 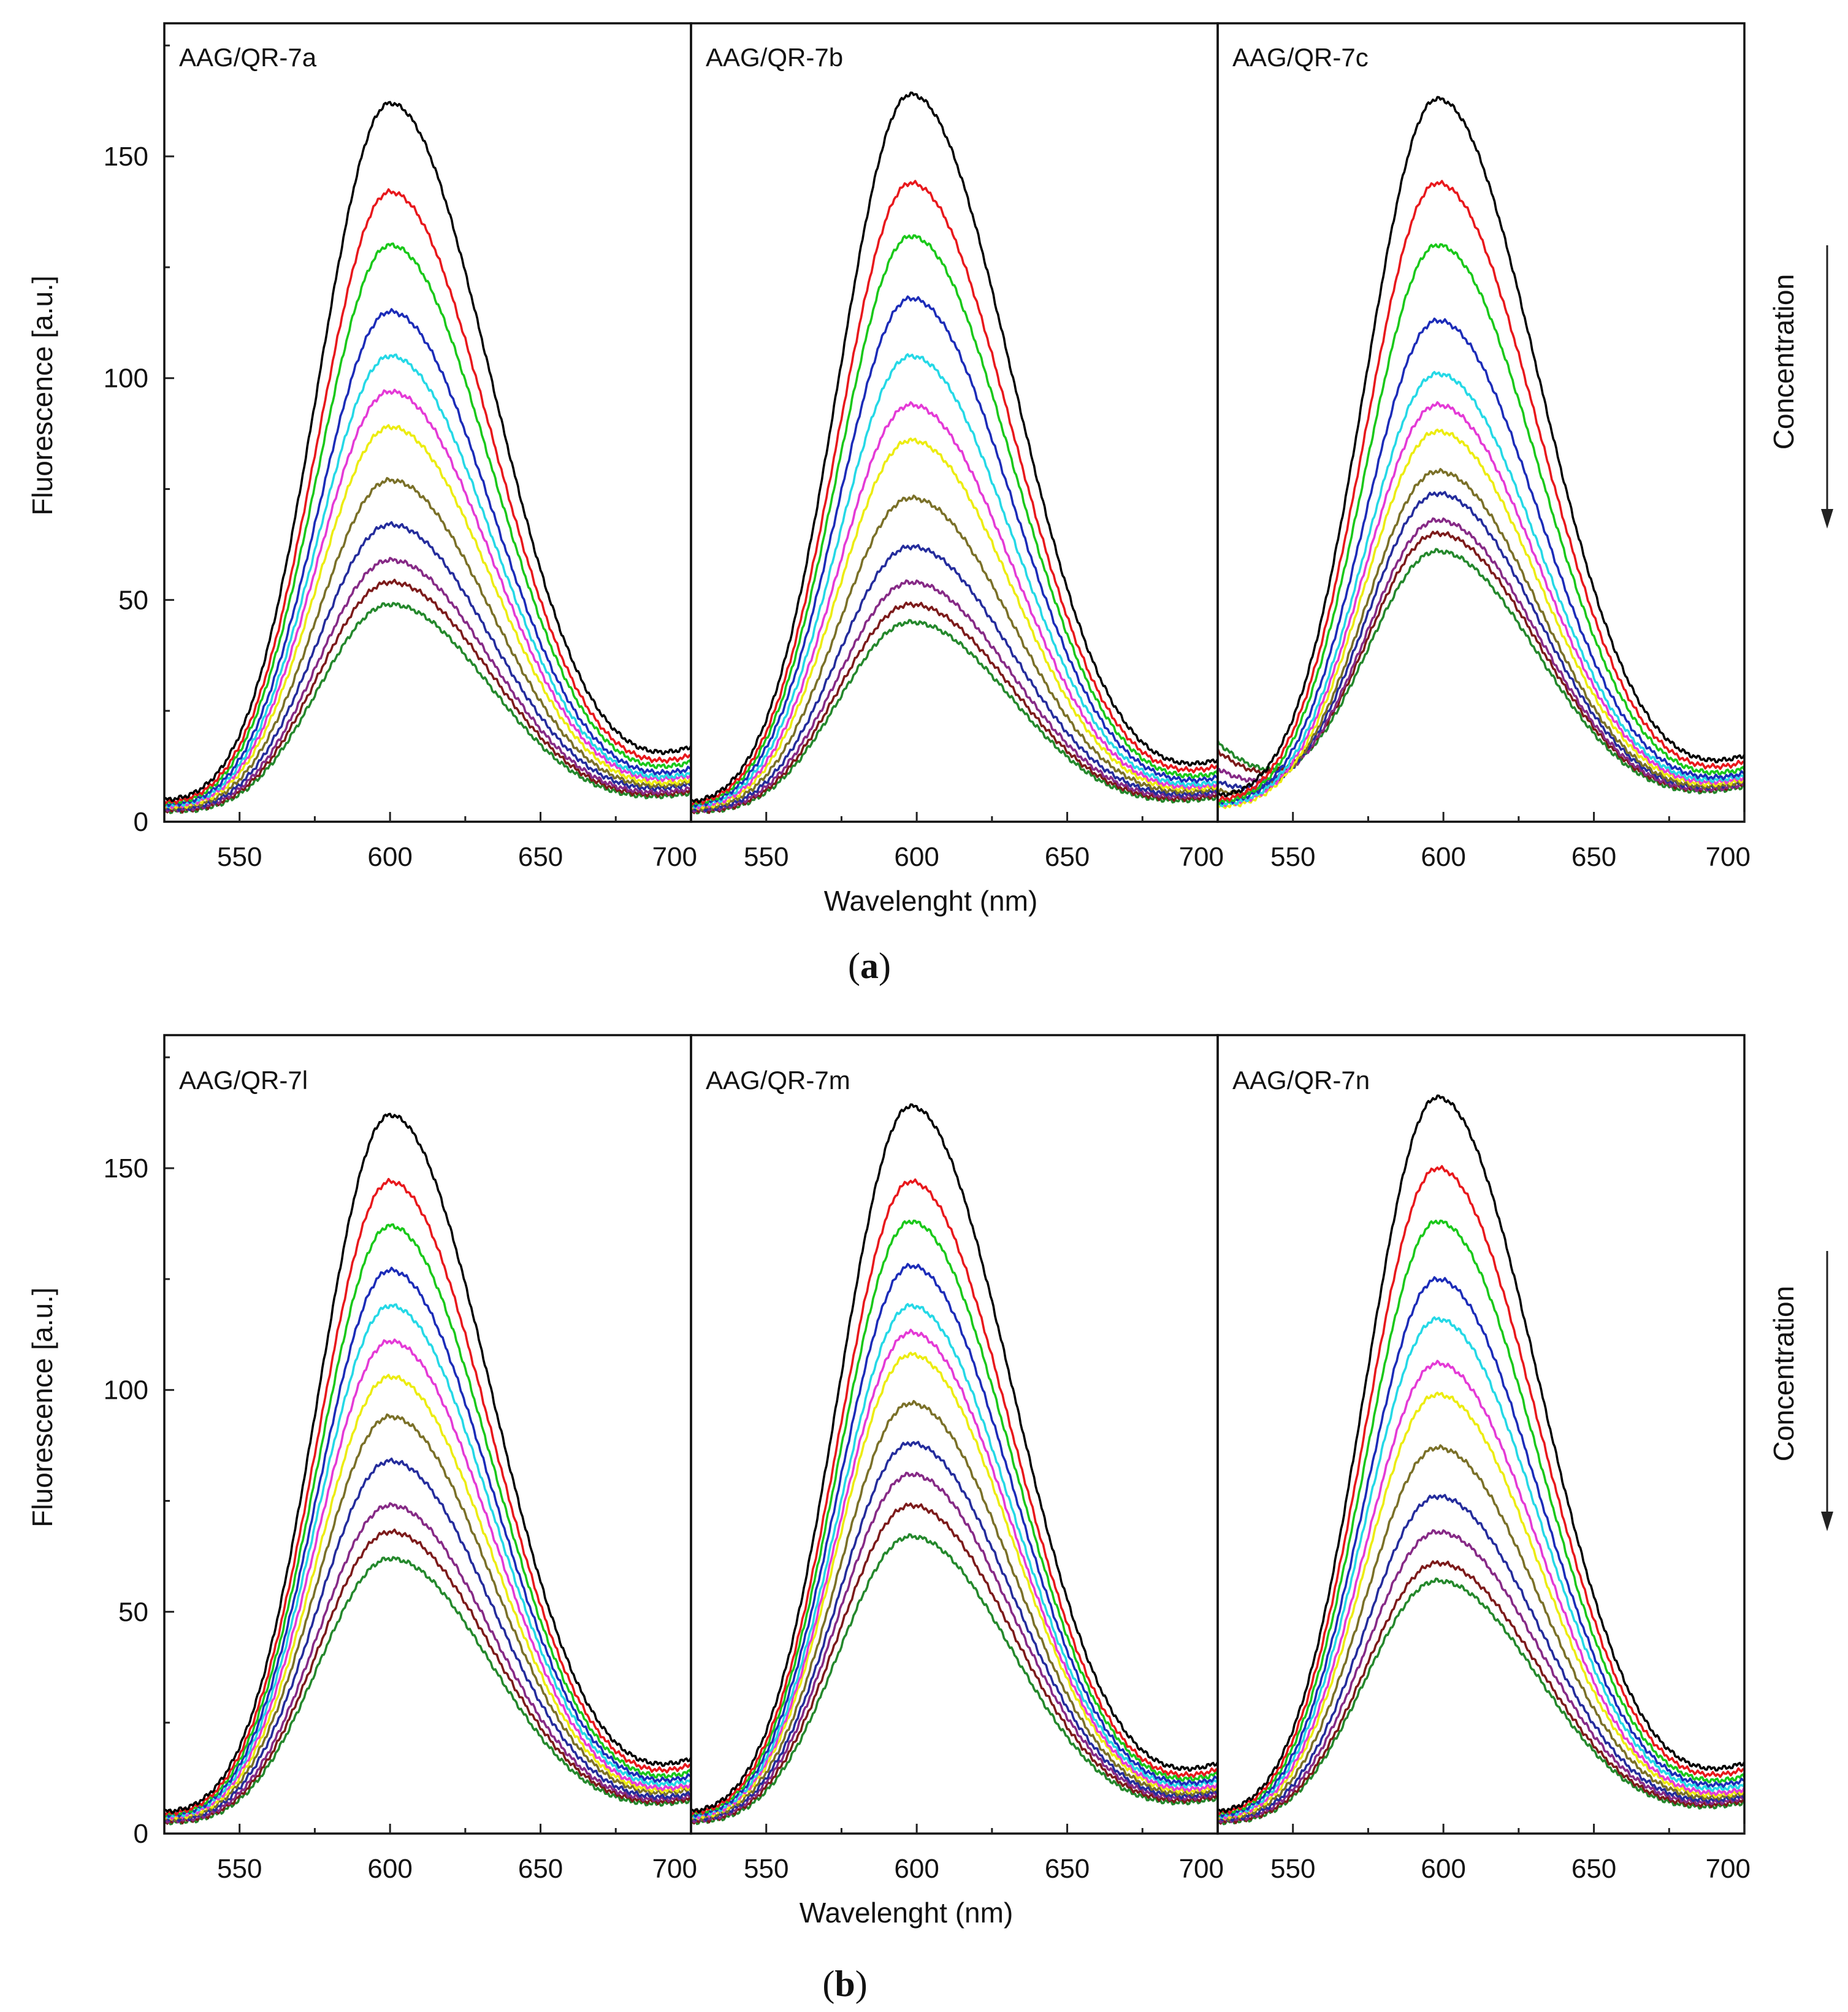 What do you see at coordinates (869, 966) in the screenshot?
I see `caption-a: (a)` at bounding box center [869, 966].